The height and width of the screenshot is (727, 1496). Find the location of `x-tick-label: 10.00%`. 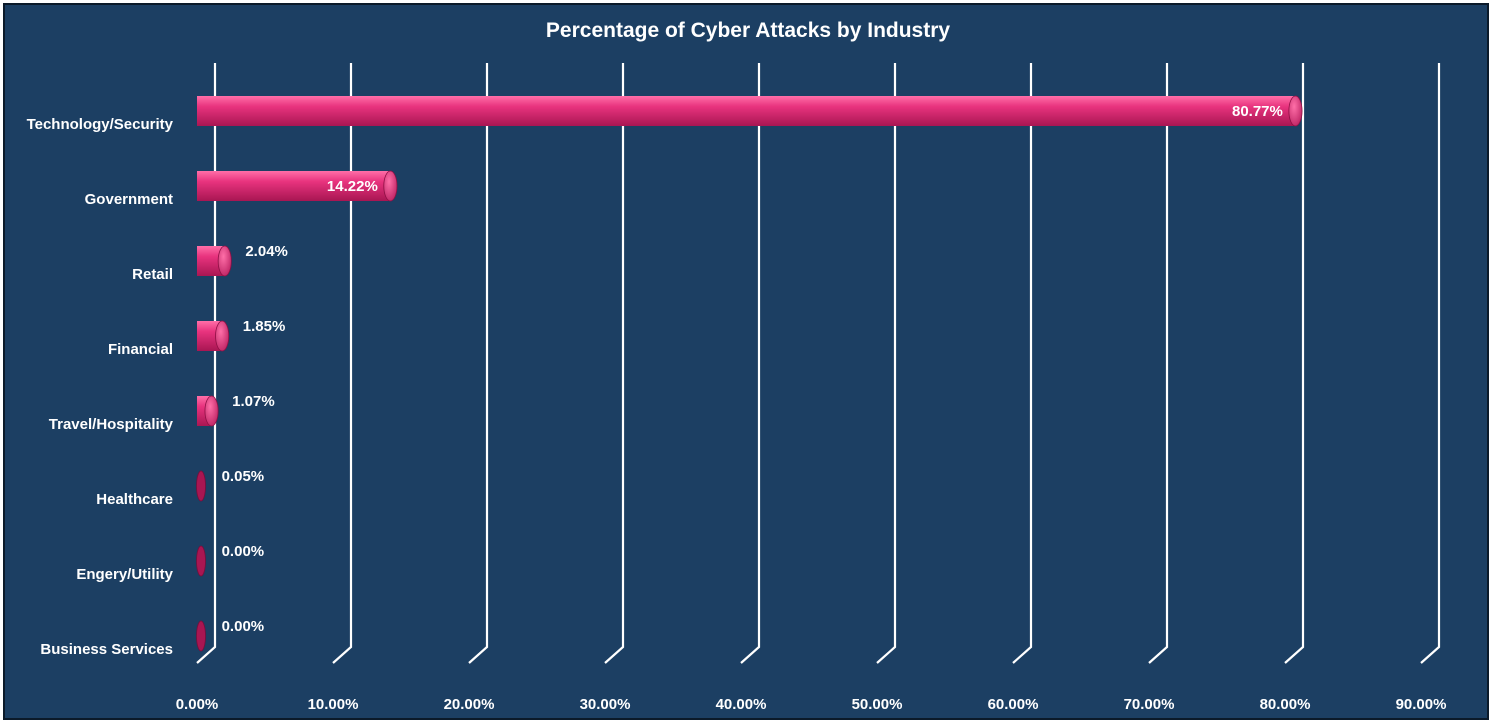

x-tick-label: 10.00% is located at coordinates (333, 704).